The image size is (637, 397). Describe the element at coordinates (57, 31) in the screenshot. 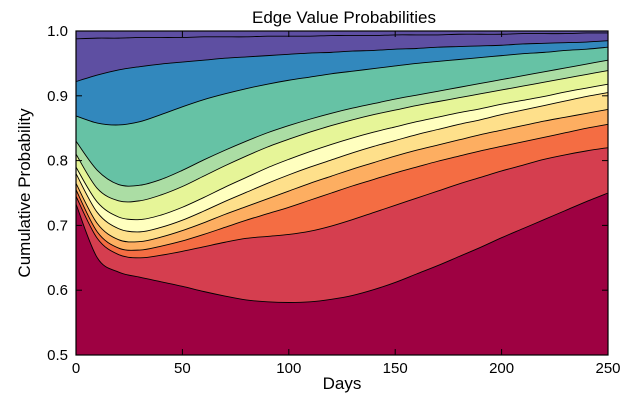

I see `y-tick-label: 1.0` at that location.